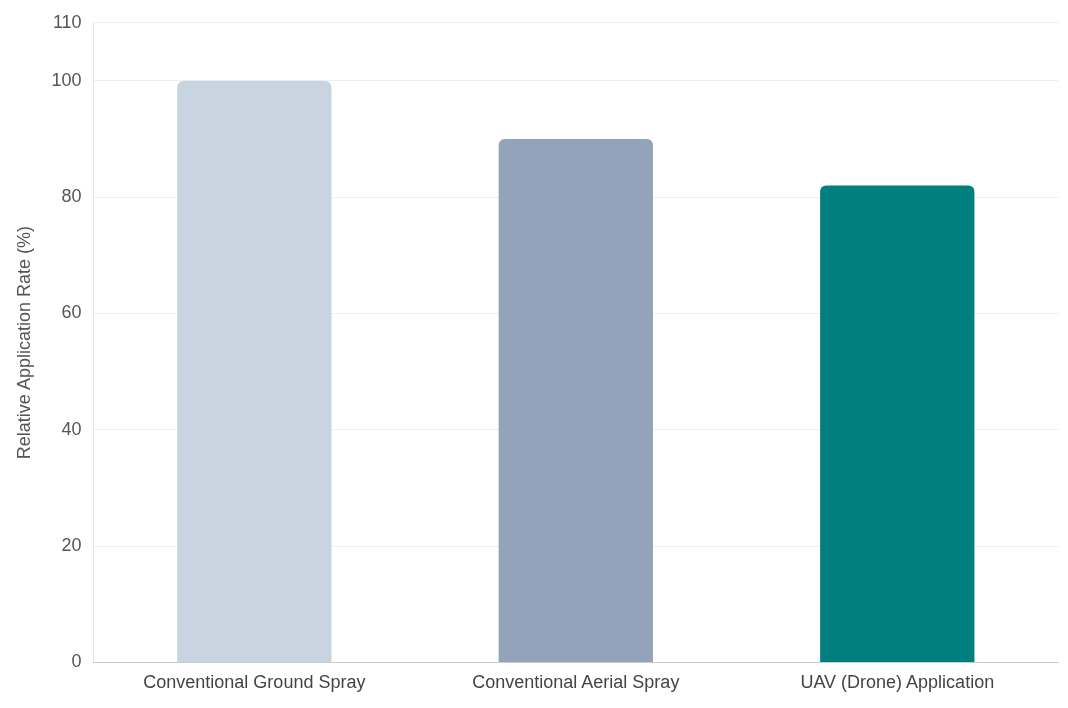 The image size is (1068, 708). Describe the element at coordinates (254, 682) in the screenshot. I see `x-tick-label: Conventional Ground Spray` at that location.